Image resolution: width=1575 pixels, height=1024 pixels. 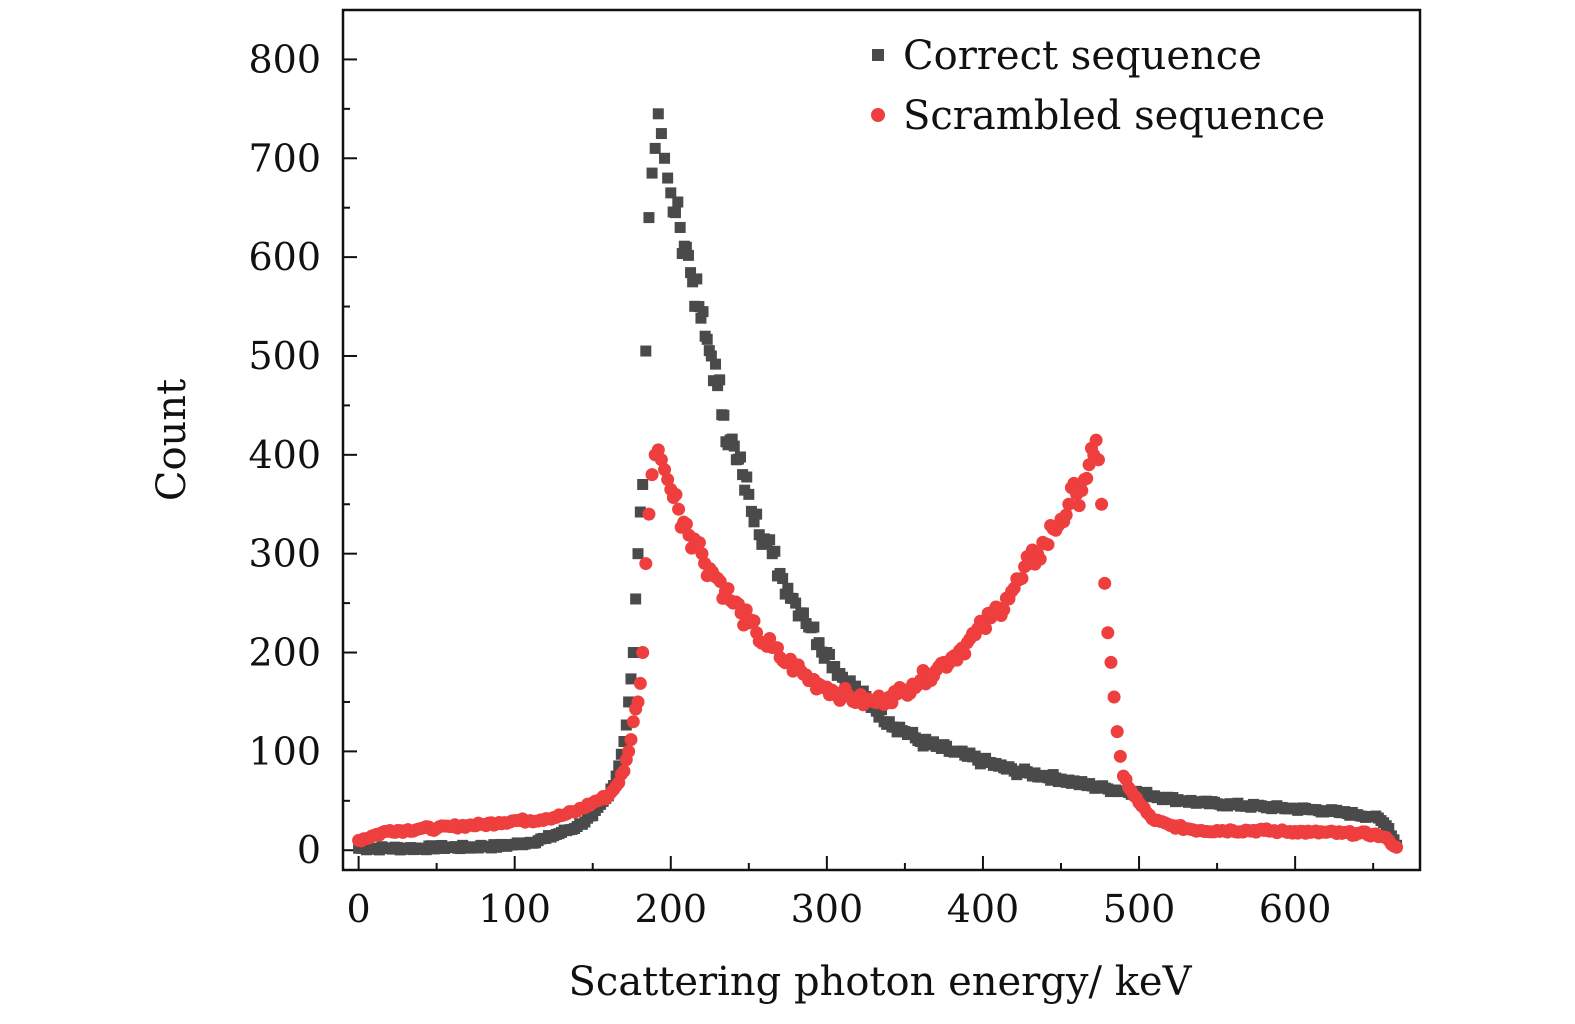 I want to click on y-tick-label: 600, so click(x=284, y=257).